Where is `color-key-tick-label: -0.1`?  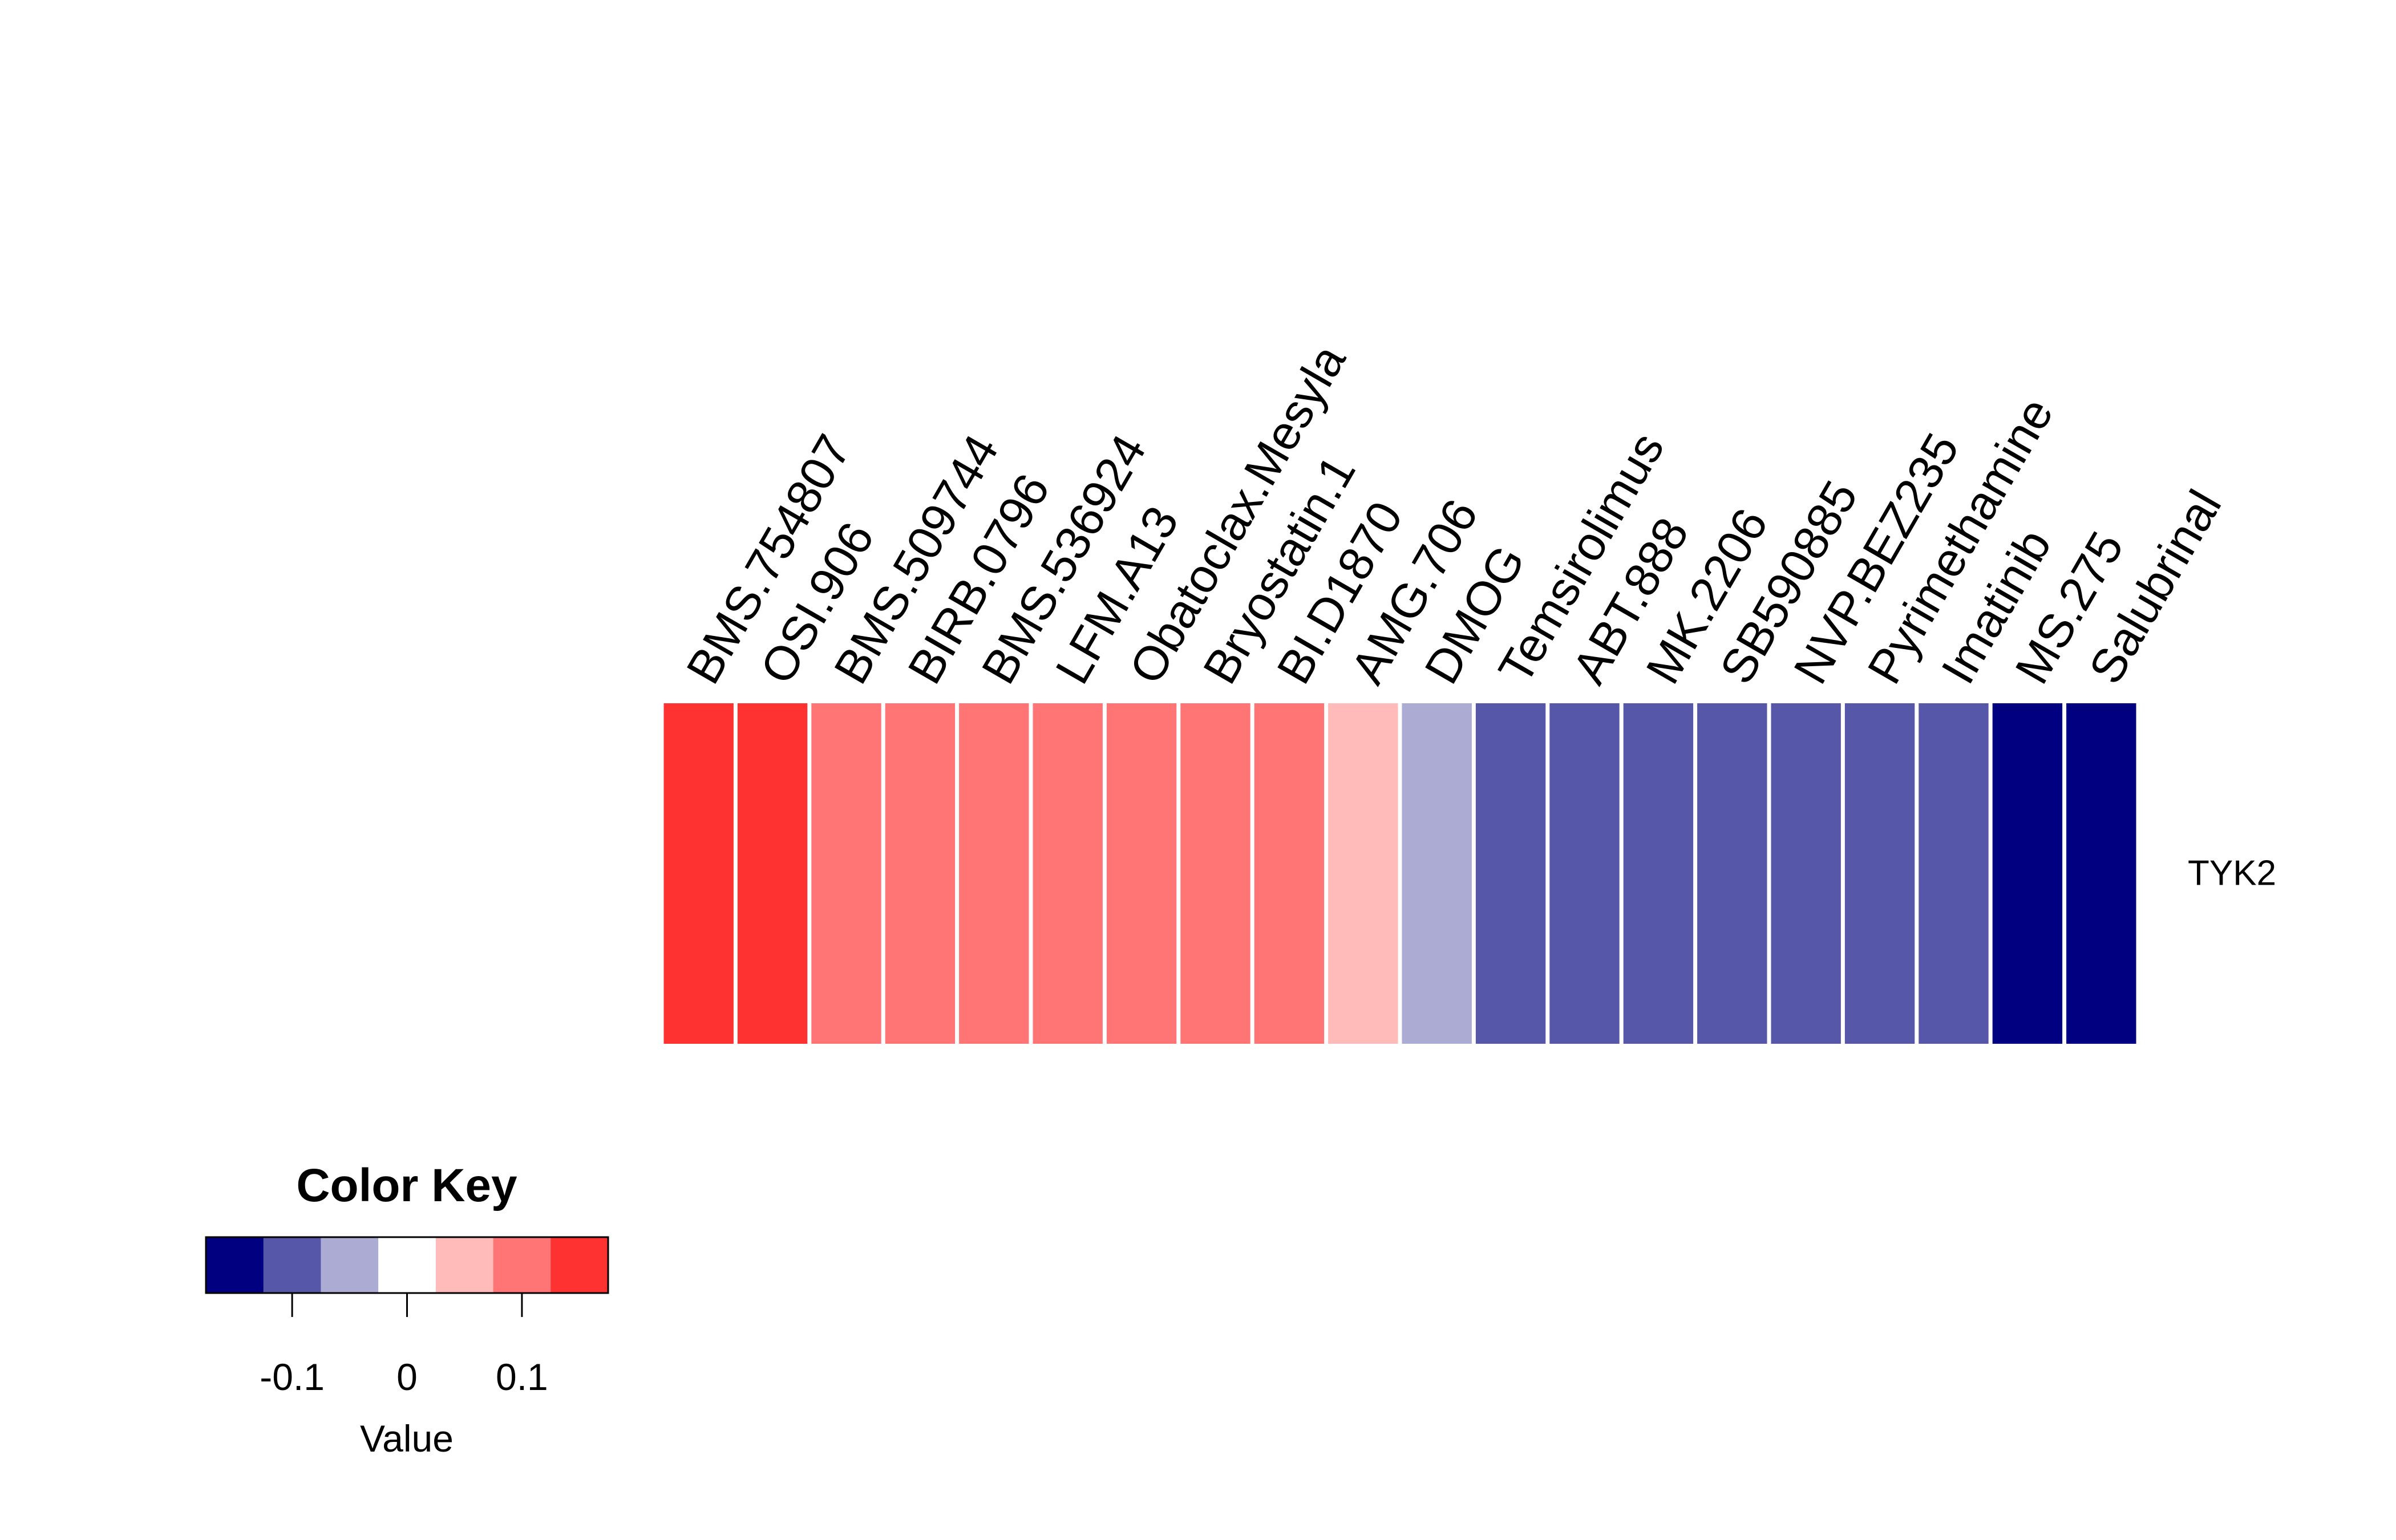 color-key-tick-label: -0.1 is located at coordinates (292, 1377).